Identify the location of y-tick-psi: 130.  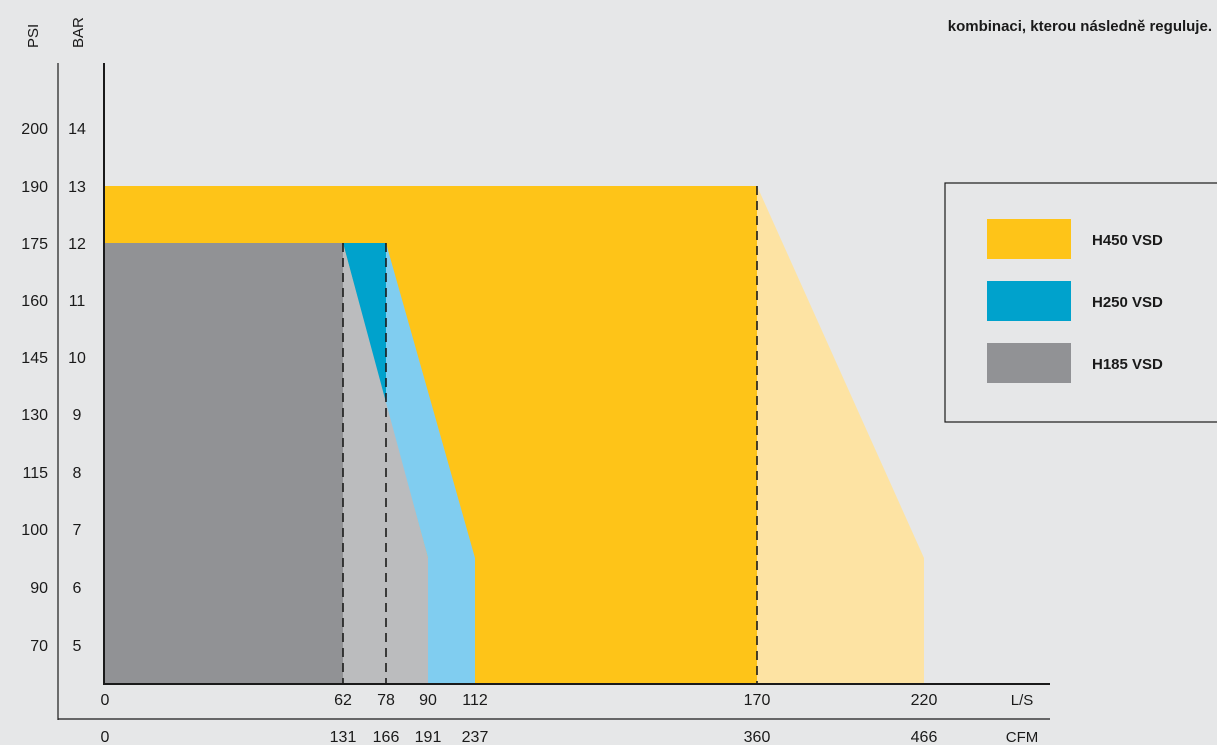
(34, 415).